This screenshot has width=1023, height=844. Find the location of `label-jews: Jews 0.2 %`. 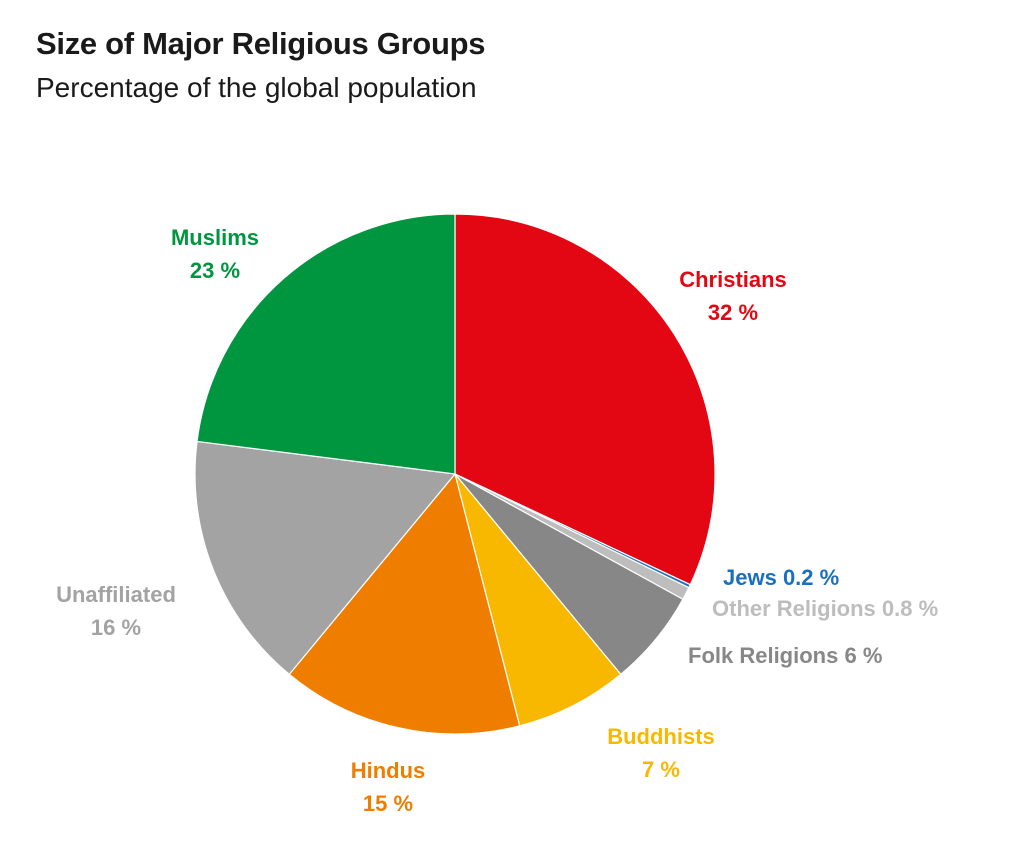

label-jews: Jews 0.2 % is located at coordinates (781, 577).